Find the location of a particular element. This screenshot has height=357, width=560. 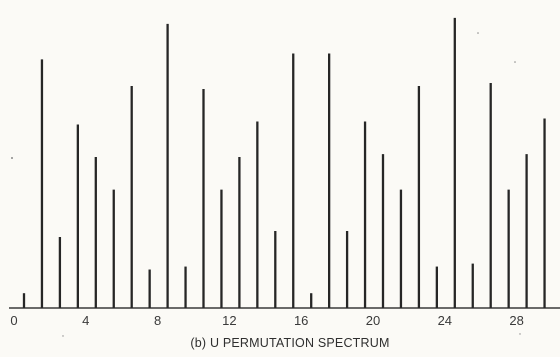

x-tick-28: 28 is located at coordinates (516, 320).